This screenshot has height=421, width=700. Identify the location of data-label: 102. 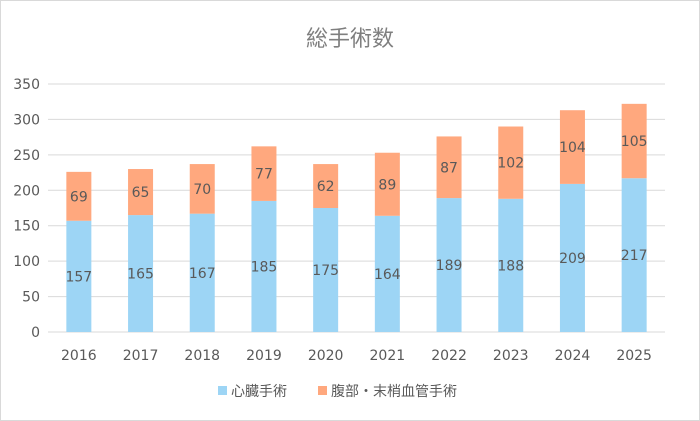
(510, 164).